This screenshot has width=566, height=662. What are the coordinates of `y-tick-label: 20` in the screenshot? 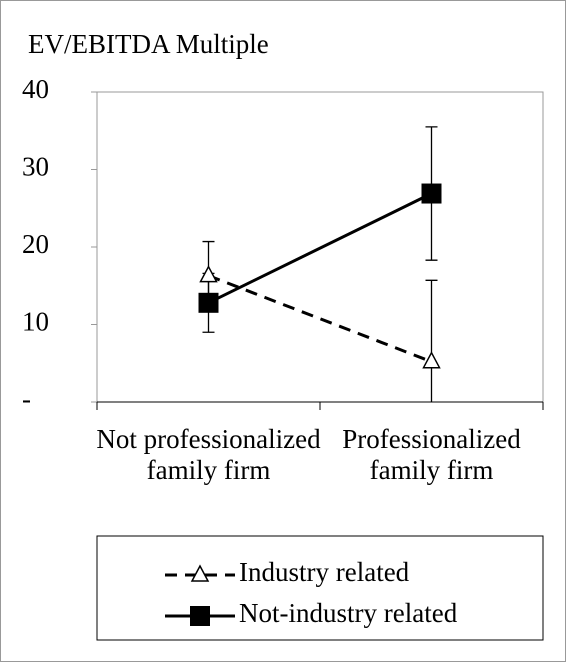 It's located at (35, 244).